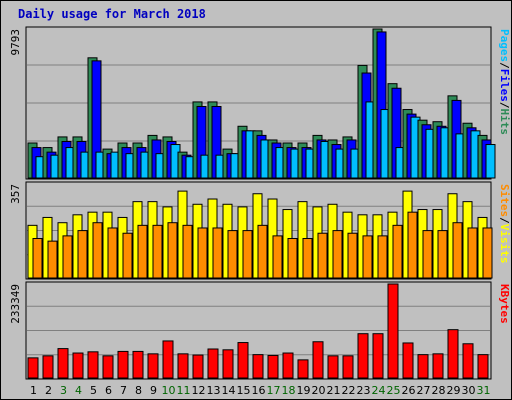 This screenshot has width=512, height=400. What do you see at coordinates (304, 390) in the screenshot?
I see `day-label-19: 19` at bounding box center [304, 390].